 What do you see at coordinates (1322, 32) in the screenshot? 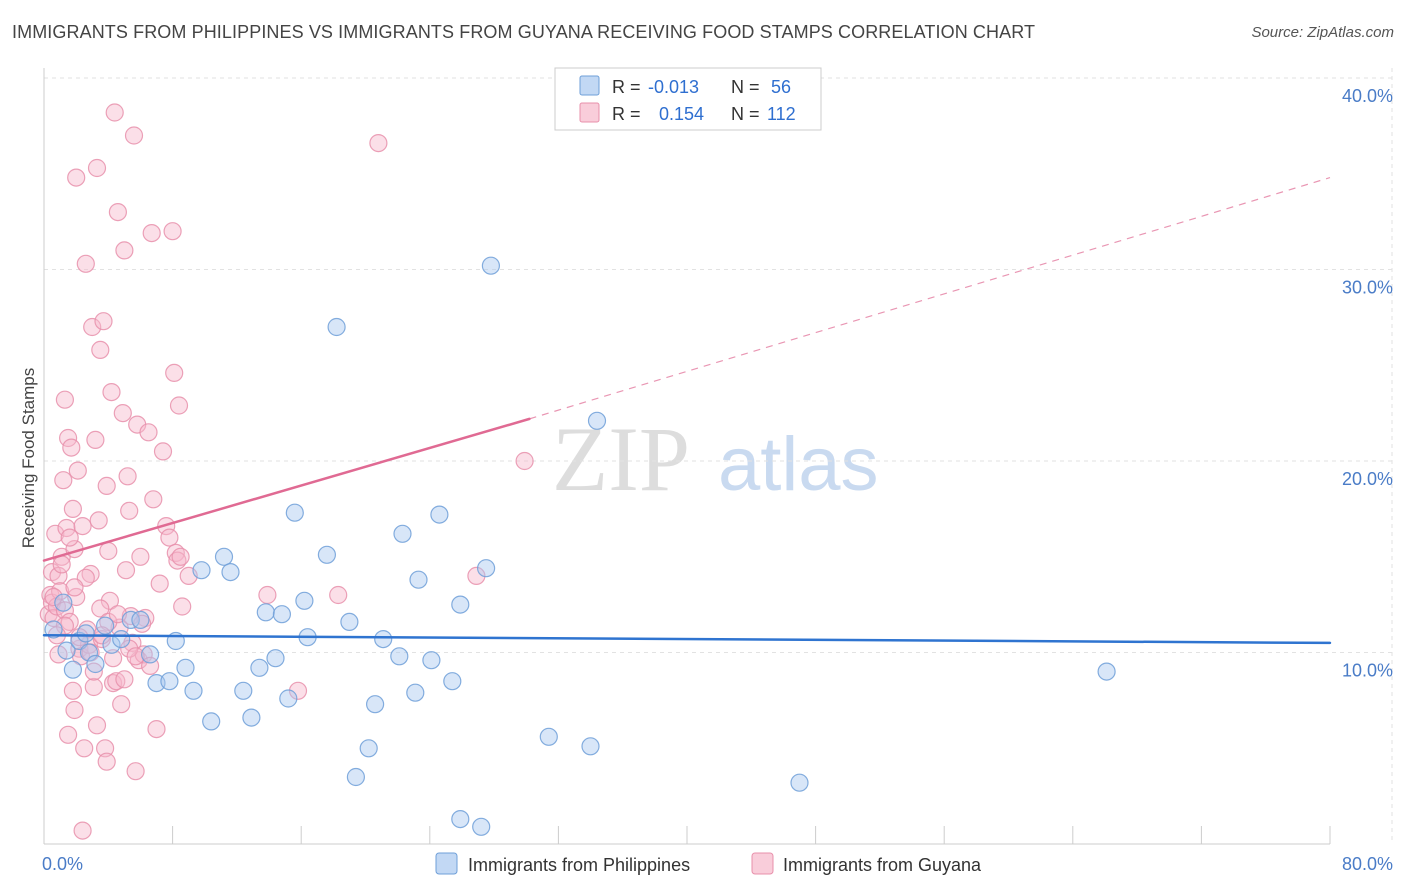
I see `chart-source: Source: ZipAtlas.com` at bounding box center [1322, 32].